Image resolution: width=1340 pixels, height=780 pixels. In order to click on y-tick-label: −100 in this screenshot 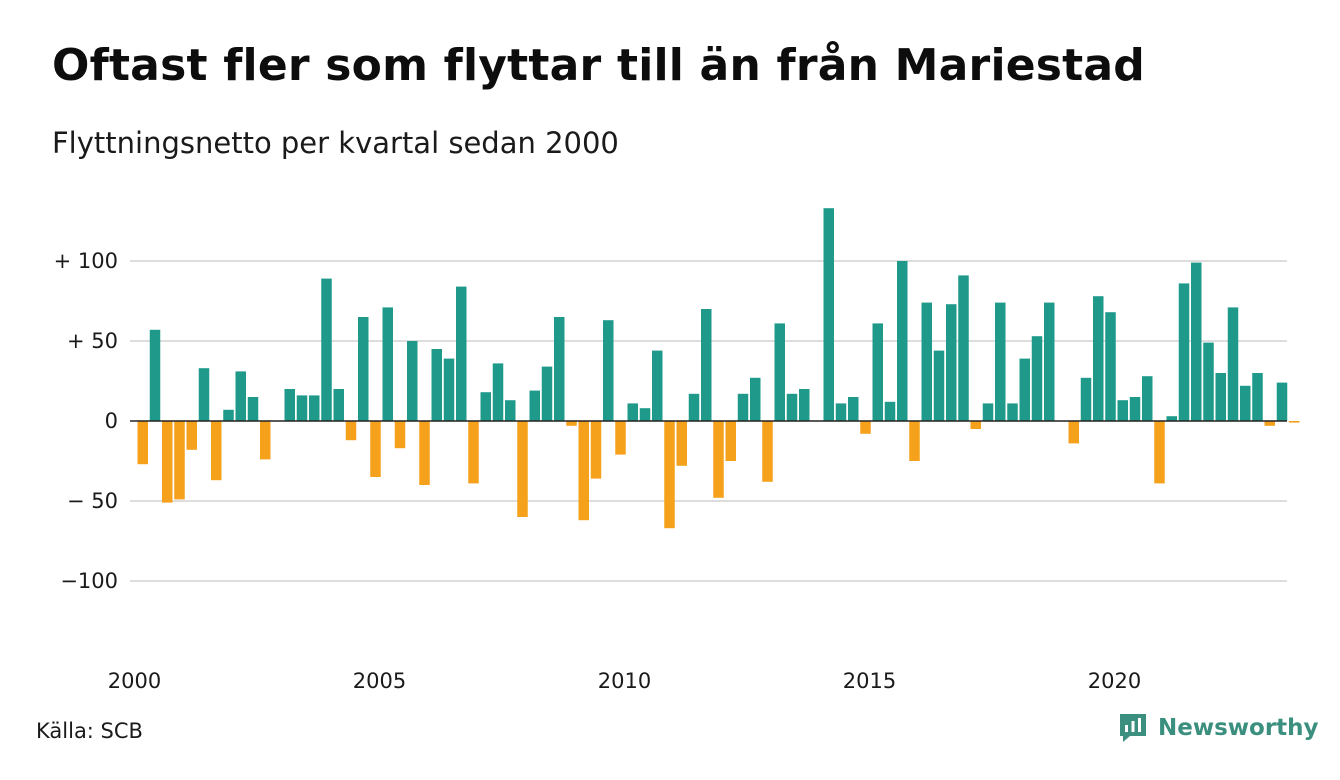, I will do `click(89, 581)`.